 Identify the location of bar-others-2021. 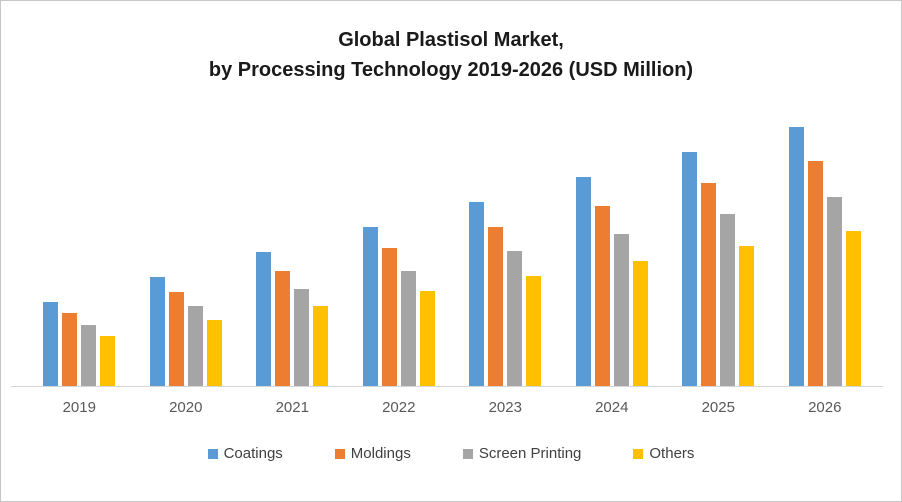
(321, 346).